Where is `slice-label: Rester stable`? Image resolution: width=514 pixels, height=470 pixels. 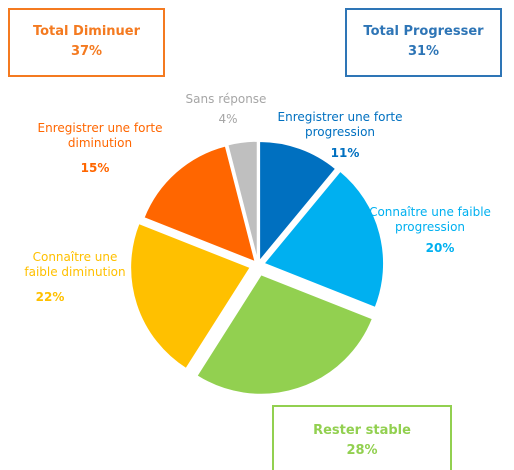
slice-label: Rester stable is located at coordinates (362, 430).